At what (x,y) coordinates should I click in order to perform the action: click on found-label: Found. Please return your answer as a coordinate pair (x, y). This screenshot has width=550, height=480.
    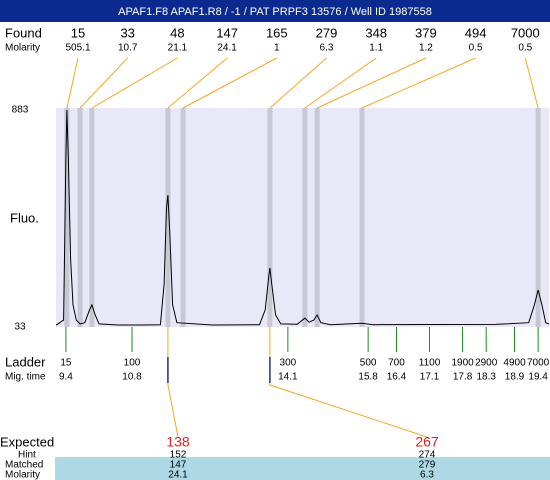
    Looking at the image, I should click on (23, 32).